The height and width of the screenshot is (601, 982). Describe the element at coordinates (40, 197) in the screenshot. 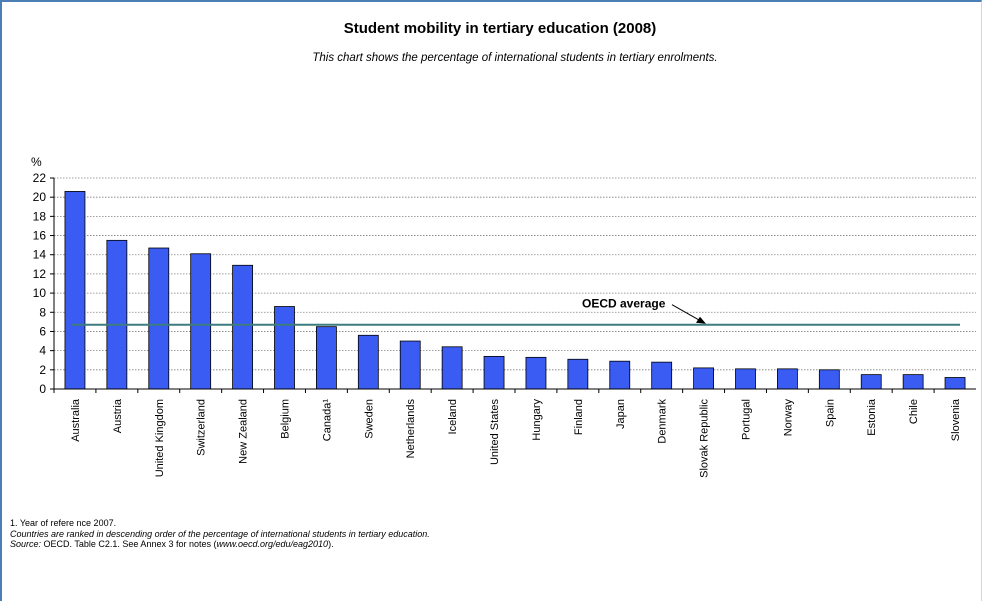

I see `y-tick-label: 20` at that location.